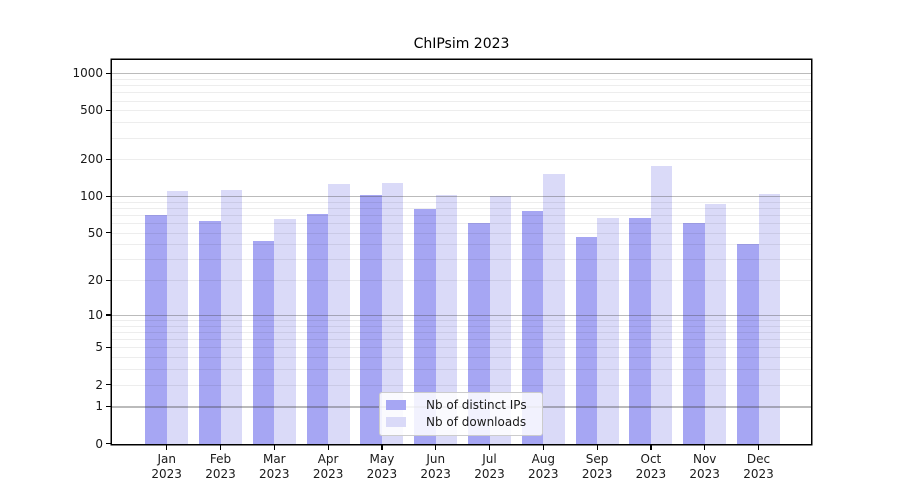 The width and height of the screenshot is (900, 500). I want to click on bar-ips-jan, so click(156, 329).